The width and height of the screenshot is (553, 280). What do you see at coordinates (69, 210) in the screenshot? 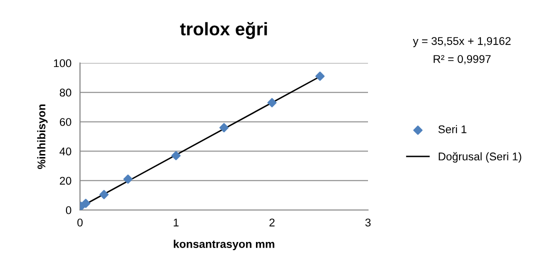
I see `y-tick-label: 0` at bounding box center [69, 210].